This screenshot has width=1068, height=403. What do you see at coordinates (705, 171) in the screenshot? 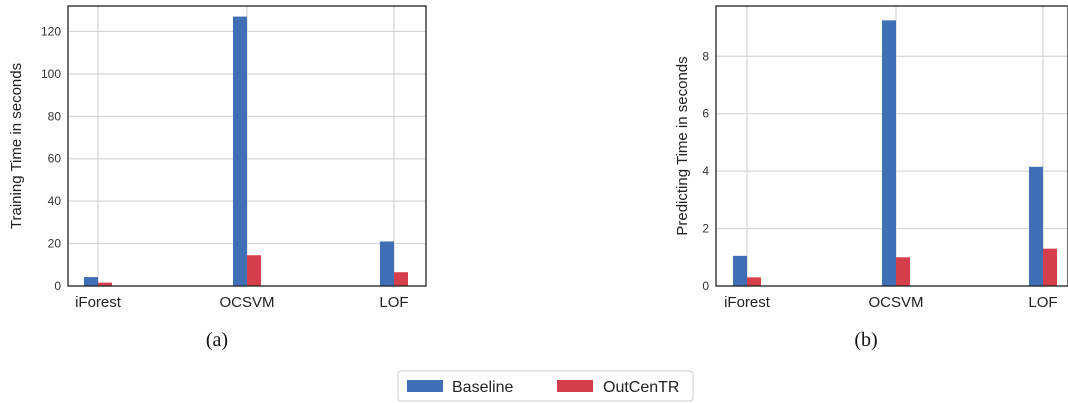
I see `y-tick-label: 4` at bounding box center [705, 171].